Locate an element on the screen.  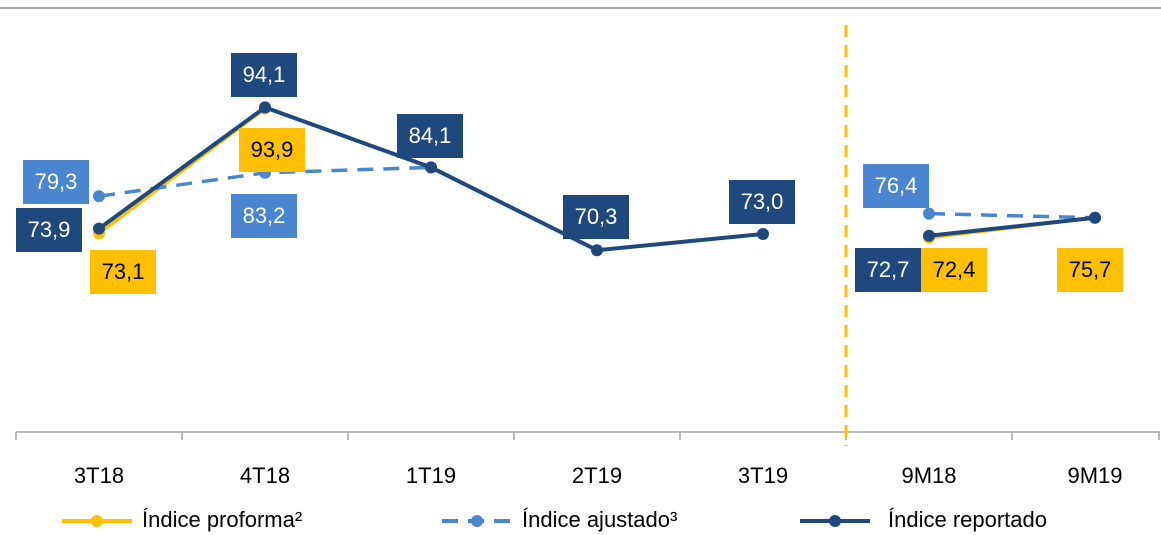
data-label: 73,0 is located at coordinates (762, 201).